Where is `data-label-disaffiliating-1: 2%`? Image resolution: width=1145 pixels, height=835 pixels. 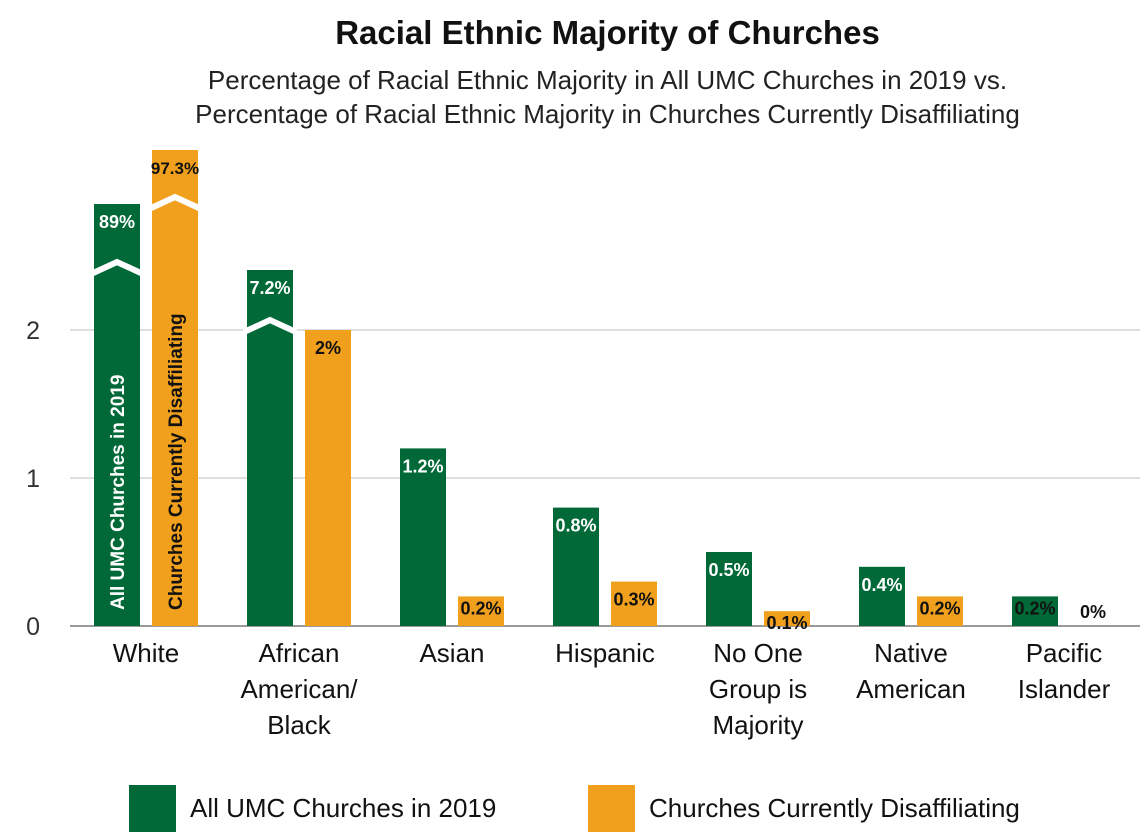 data-label-disaffiliating-1: 2% is located at coordinates (328, 348).